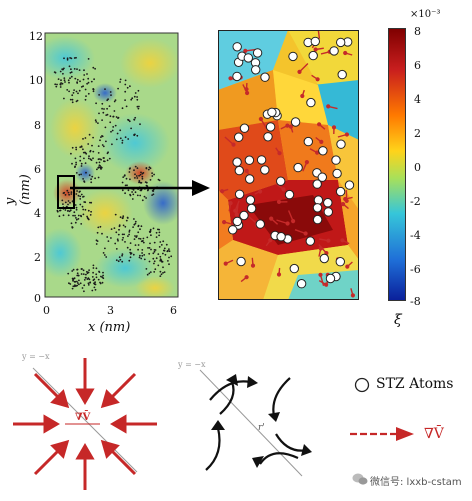 The width and height of the screenshot is (472, 501). Describe the element at coordinates (417, 31) in the screenshot. I see `cbar-tick-8: 8` at that location.